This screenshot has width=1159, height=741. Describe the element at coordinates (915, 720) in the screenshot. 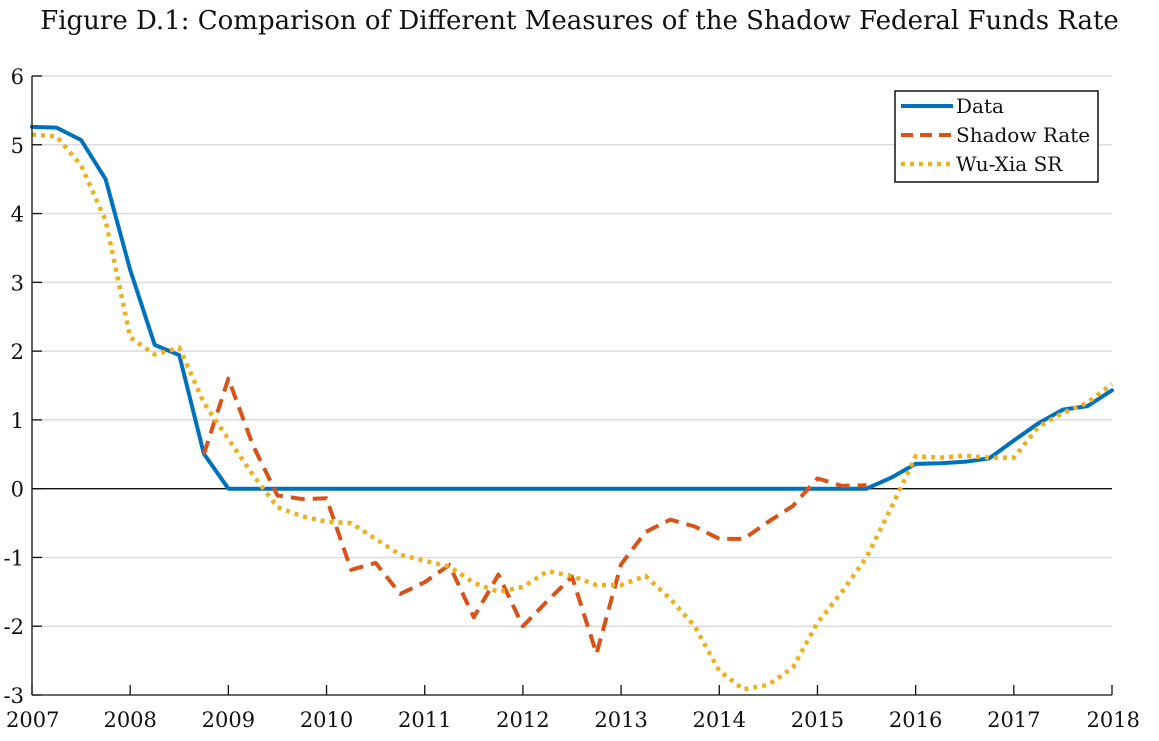

I see `x-tick-label-9: 2016` at that location.